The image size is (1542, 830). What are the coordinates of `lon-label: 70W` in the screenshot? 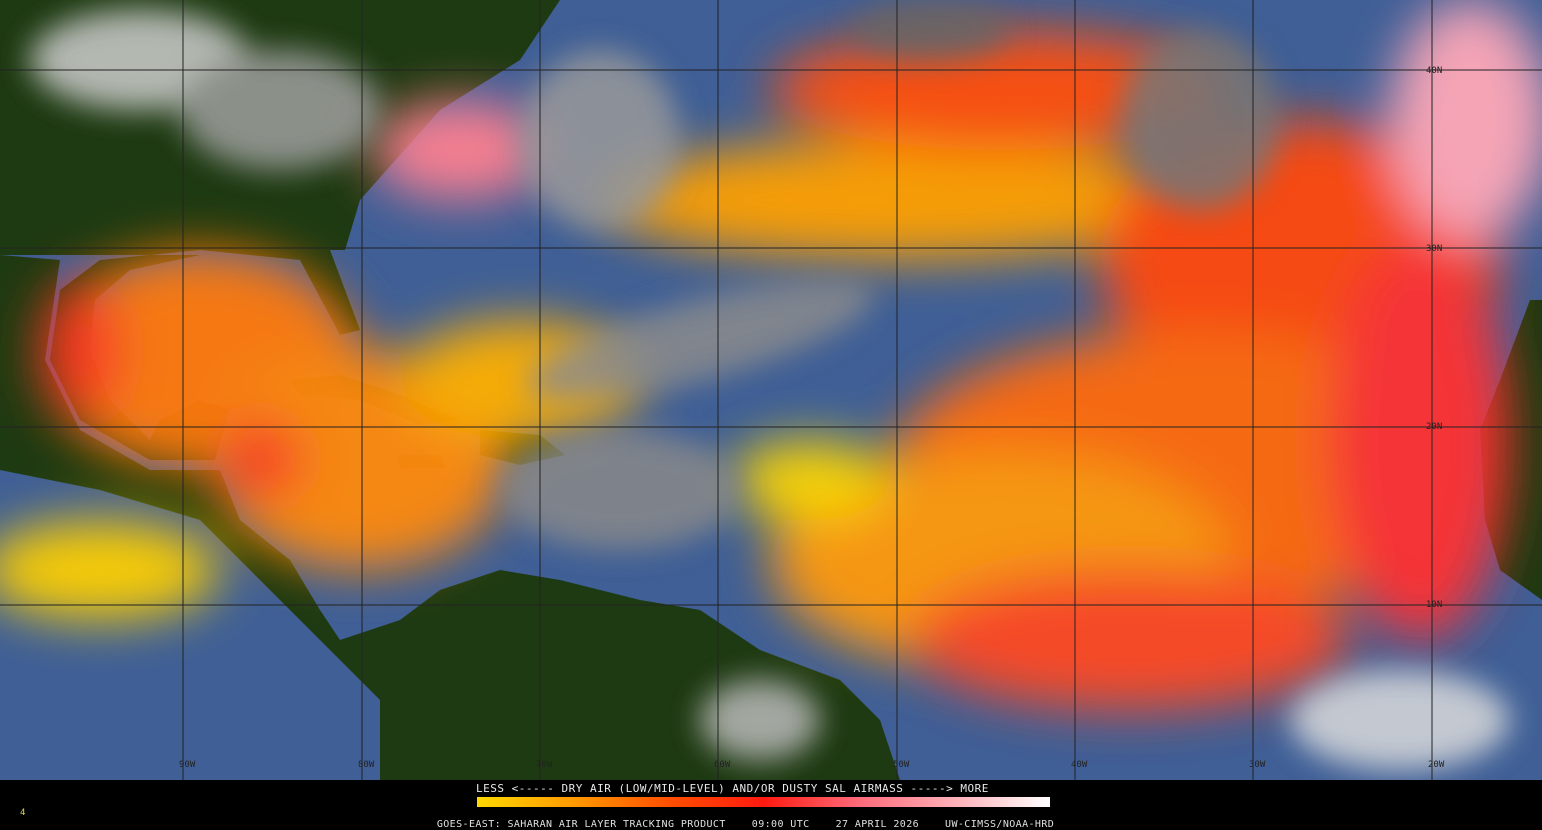 It's located at (544, 765).